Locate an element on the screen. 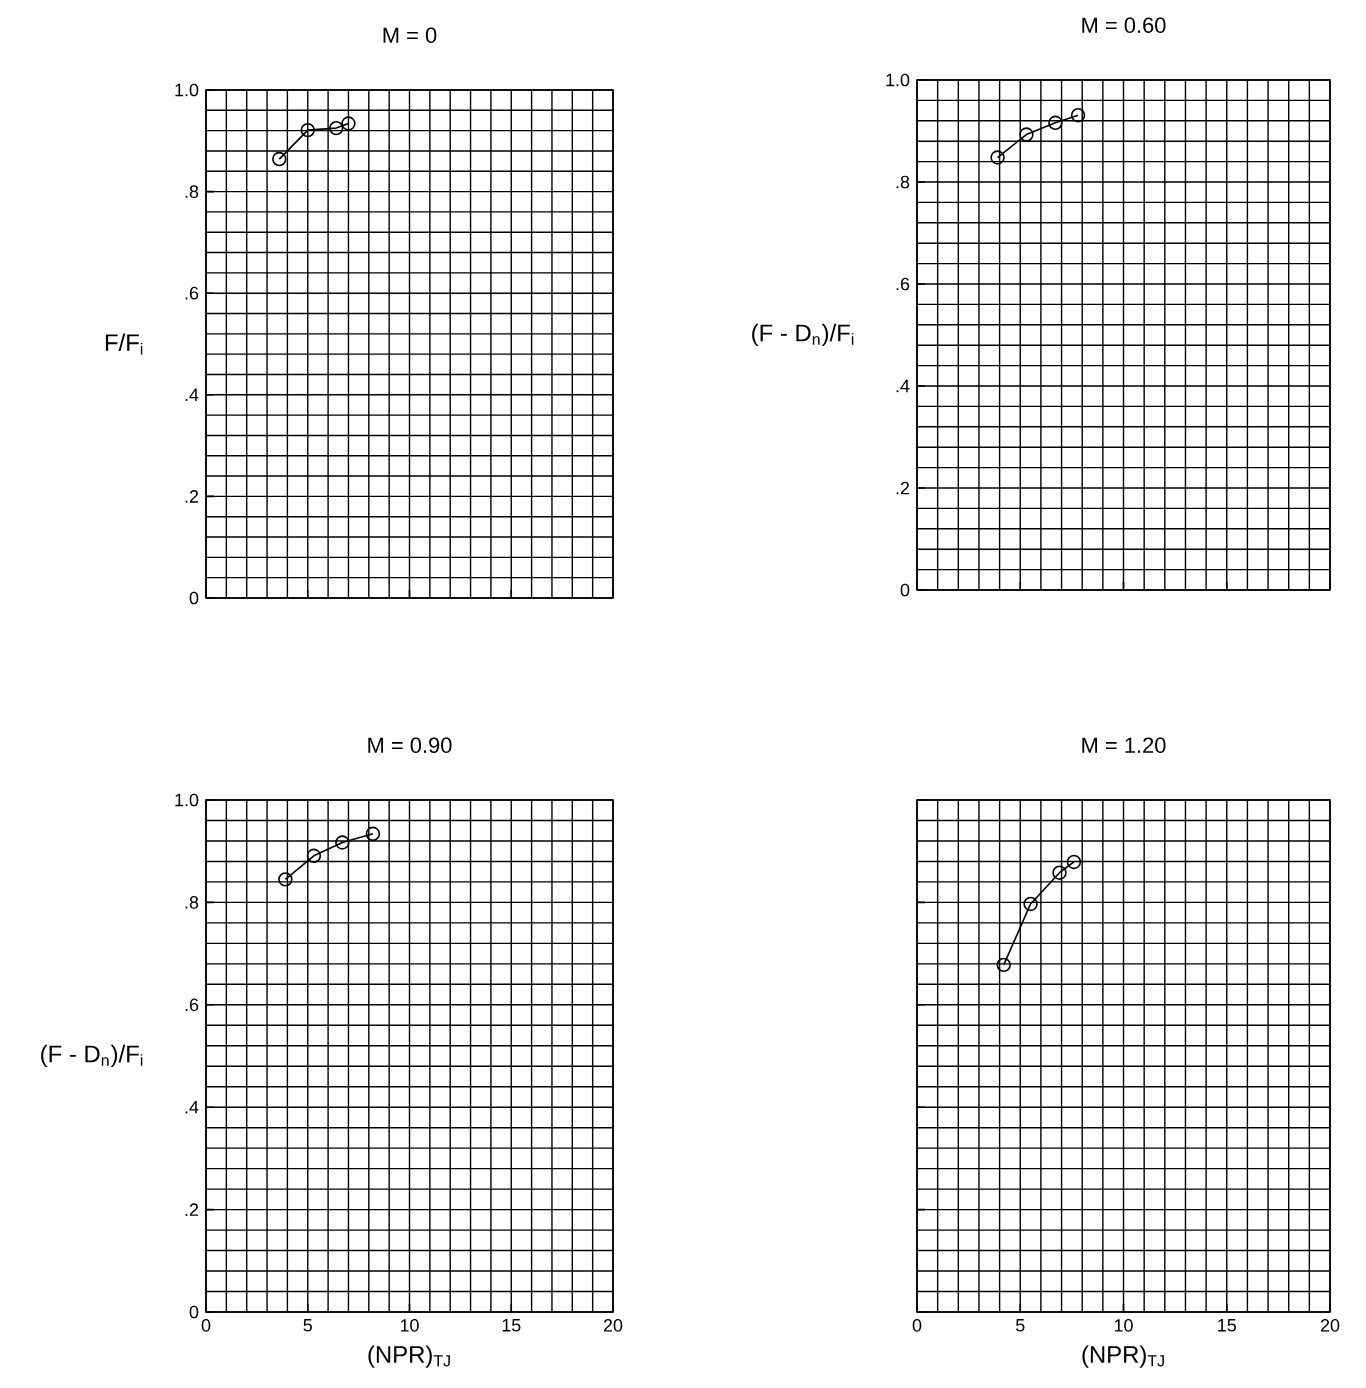  chart-title: M = 0.90 is located at coordinates (410, 745).